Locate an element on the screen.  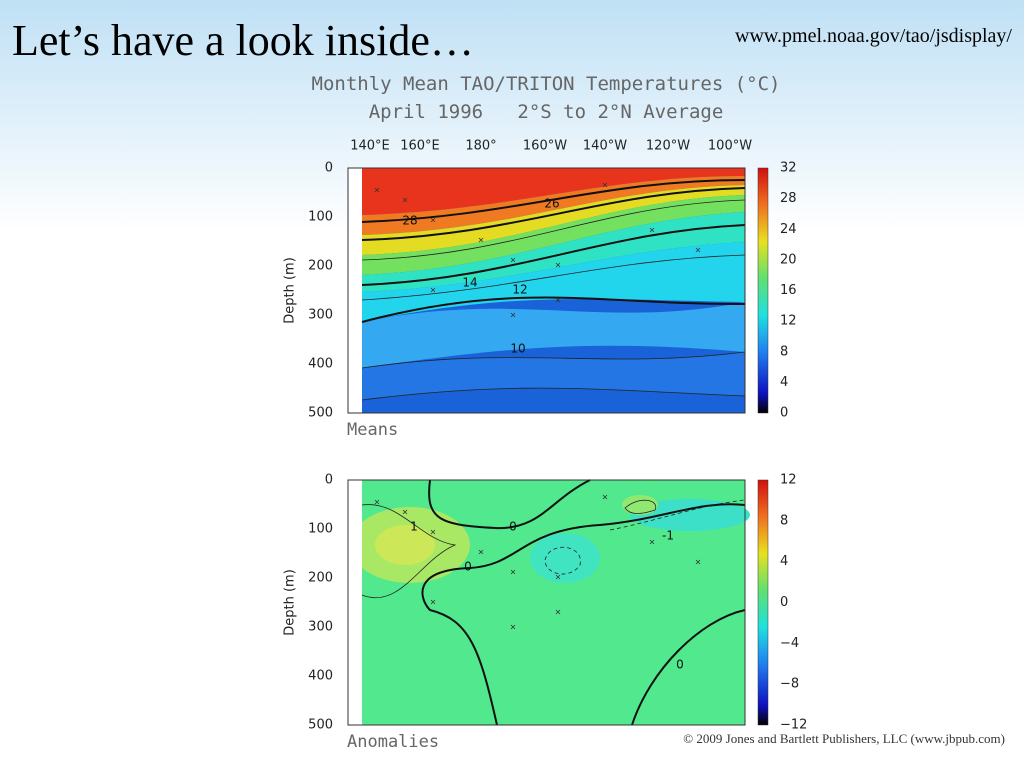
longitude-label: 160°W is located at coordinates (545, 146).